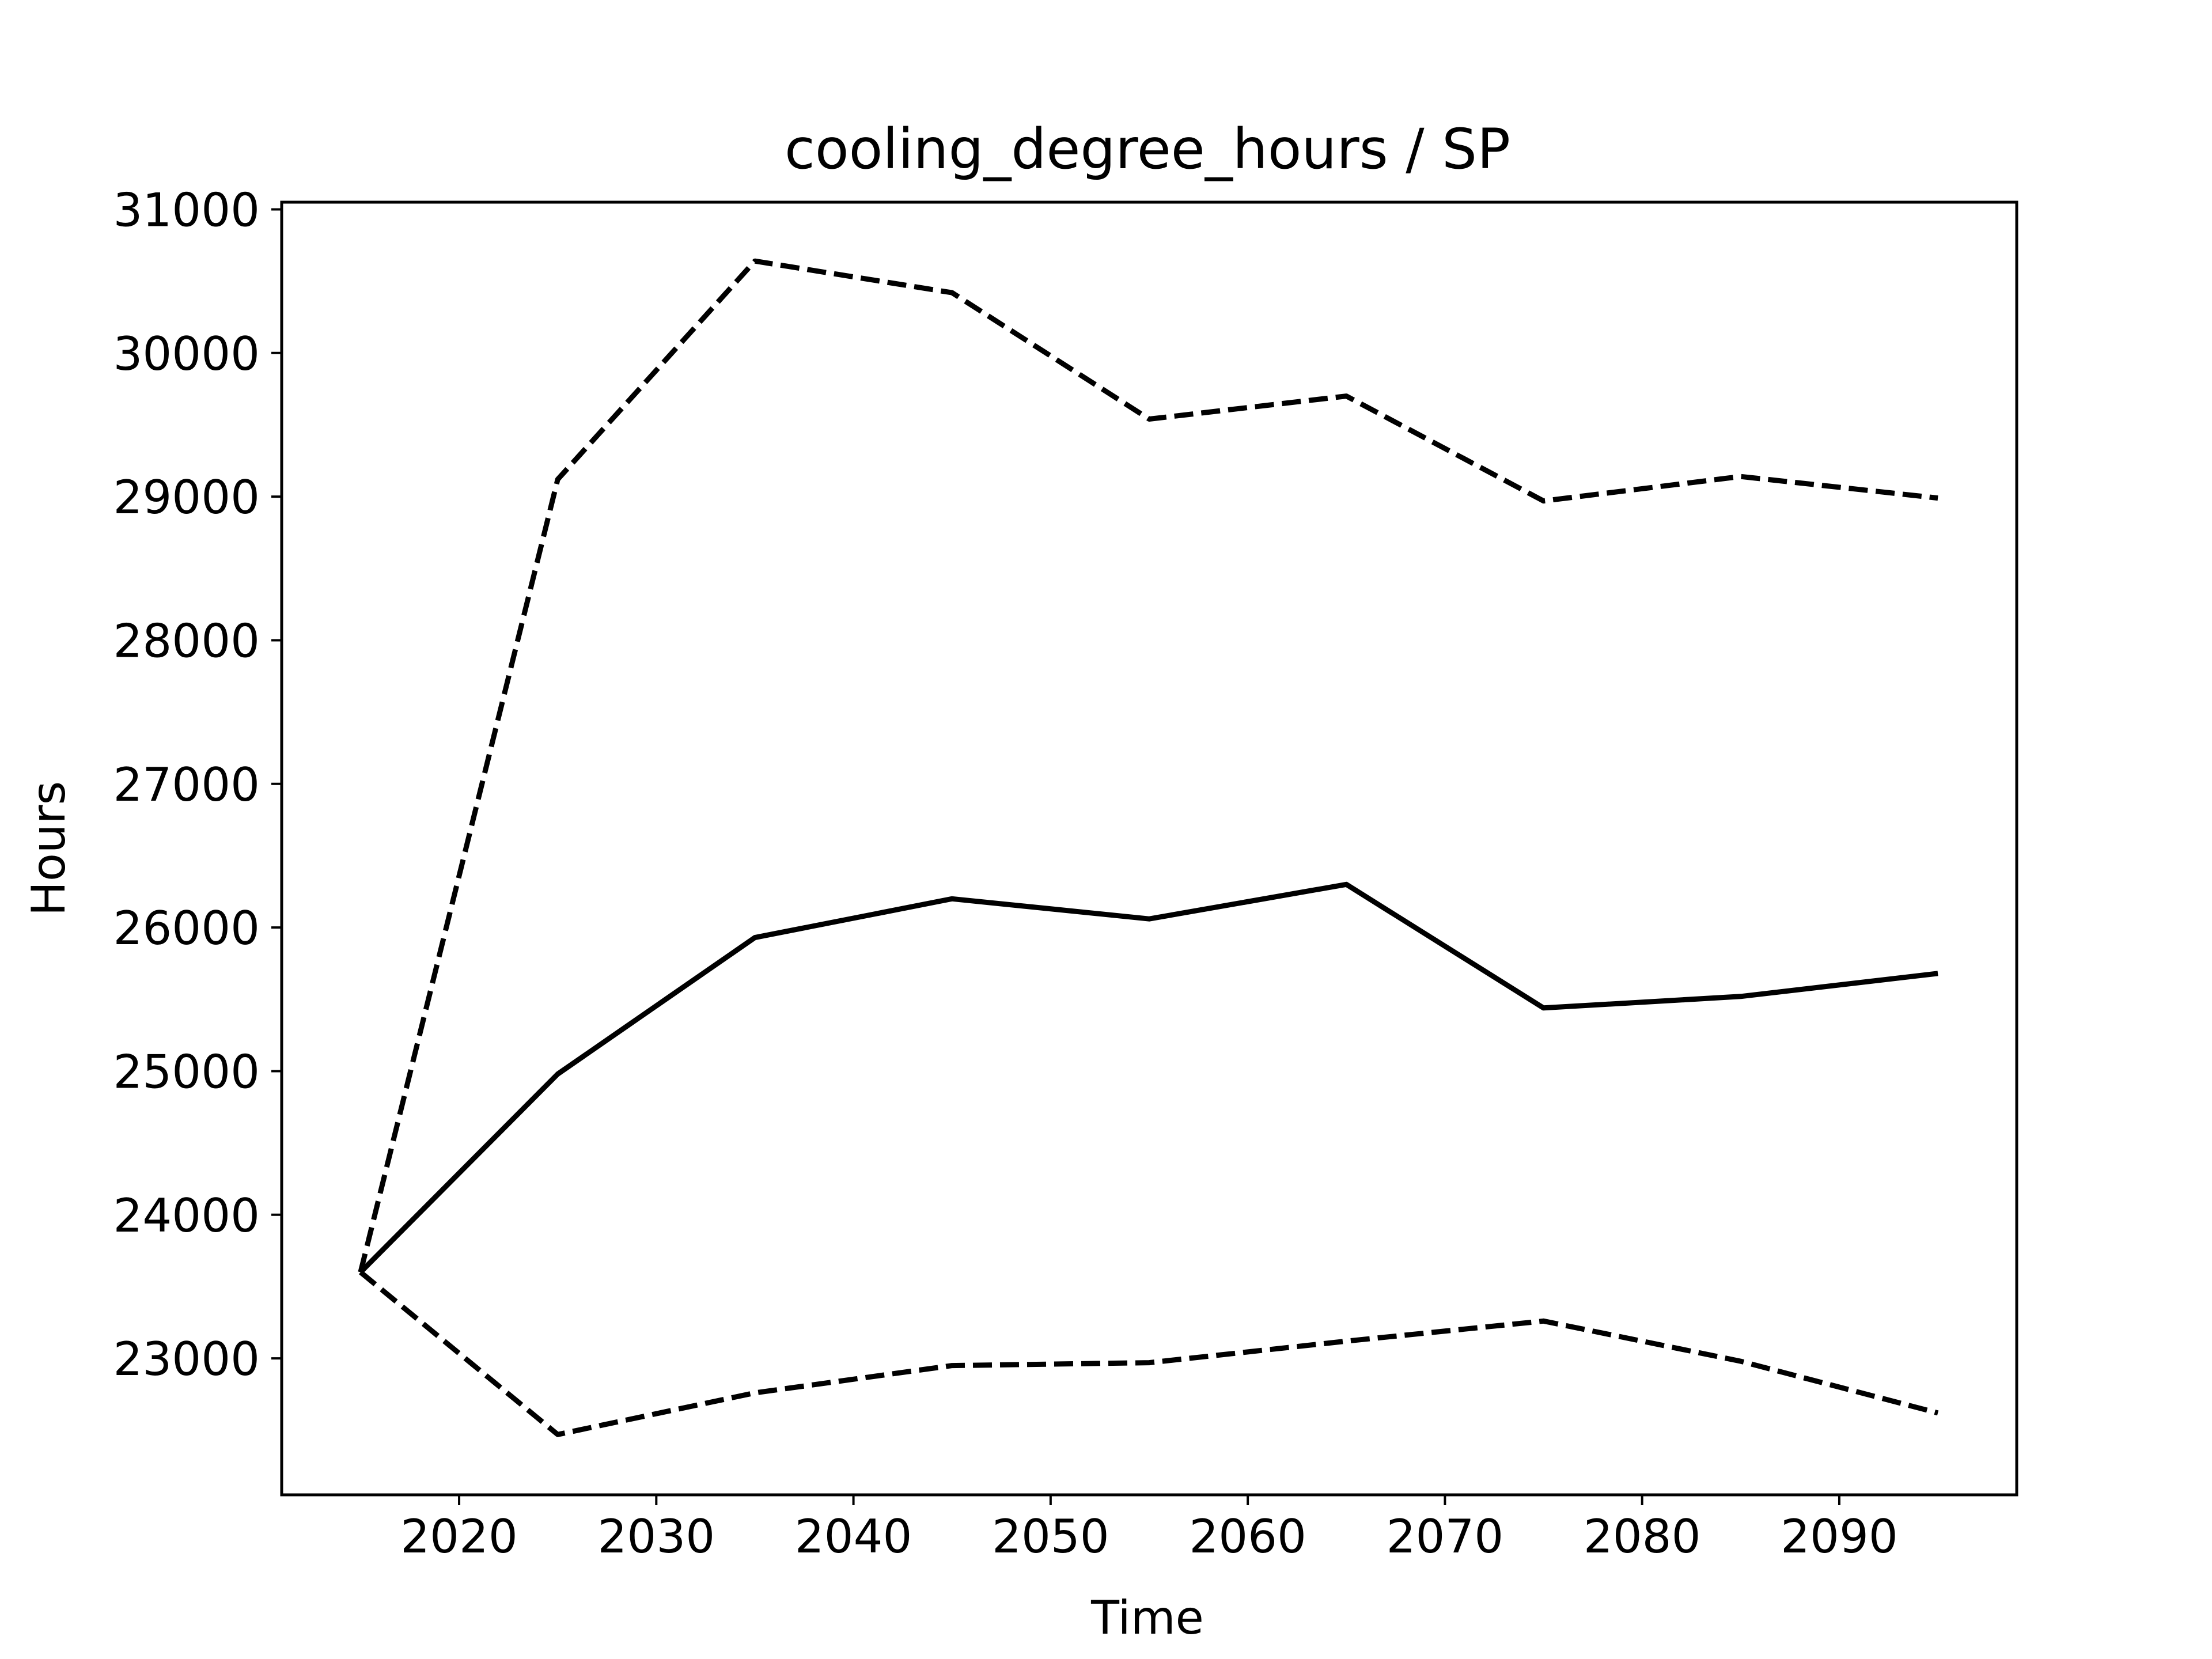 This screenshot has height=1659, width=2212. Describe the element at coordinates (1147, 149) in the screenshot. I see `chart-title: cooling_degree_hours / SP` at that location.